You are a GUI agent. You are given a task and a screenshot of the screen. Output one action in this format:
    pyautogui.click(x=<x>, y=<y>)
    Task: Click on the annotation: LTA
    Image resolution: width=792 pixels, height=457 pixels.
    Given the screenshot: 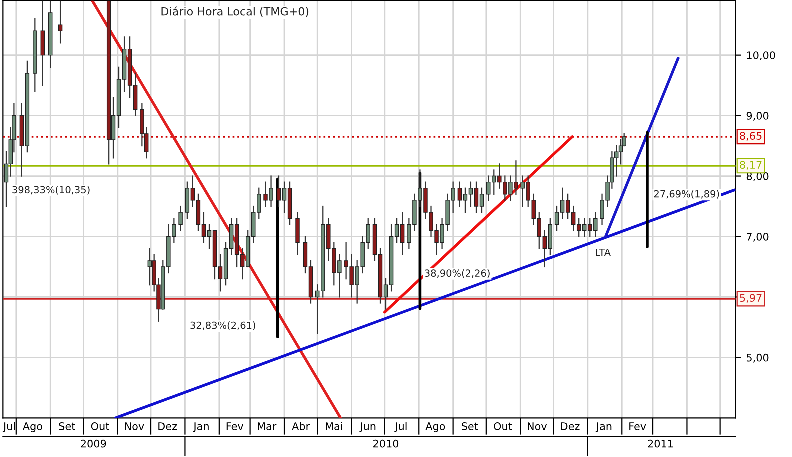 What is the action you would take?
    pyautogui.click(x=603, y=252)
    